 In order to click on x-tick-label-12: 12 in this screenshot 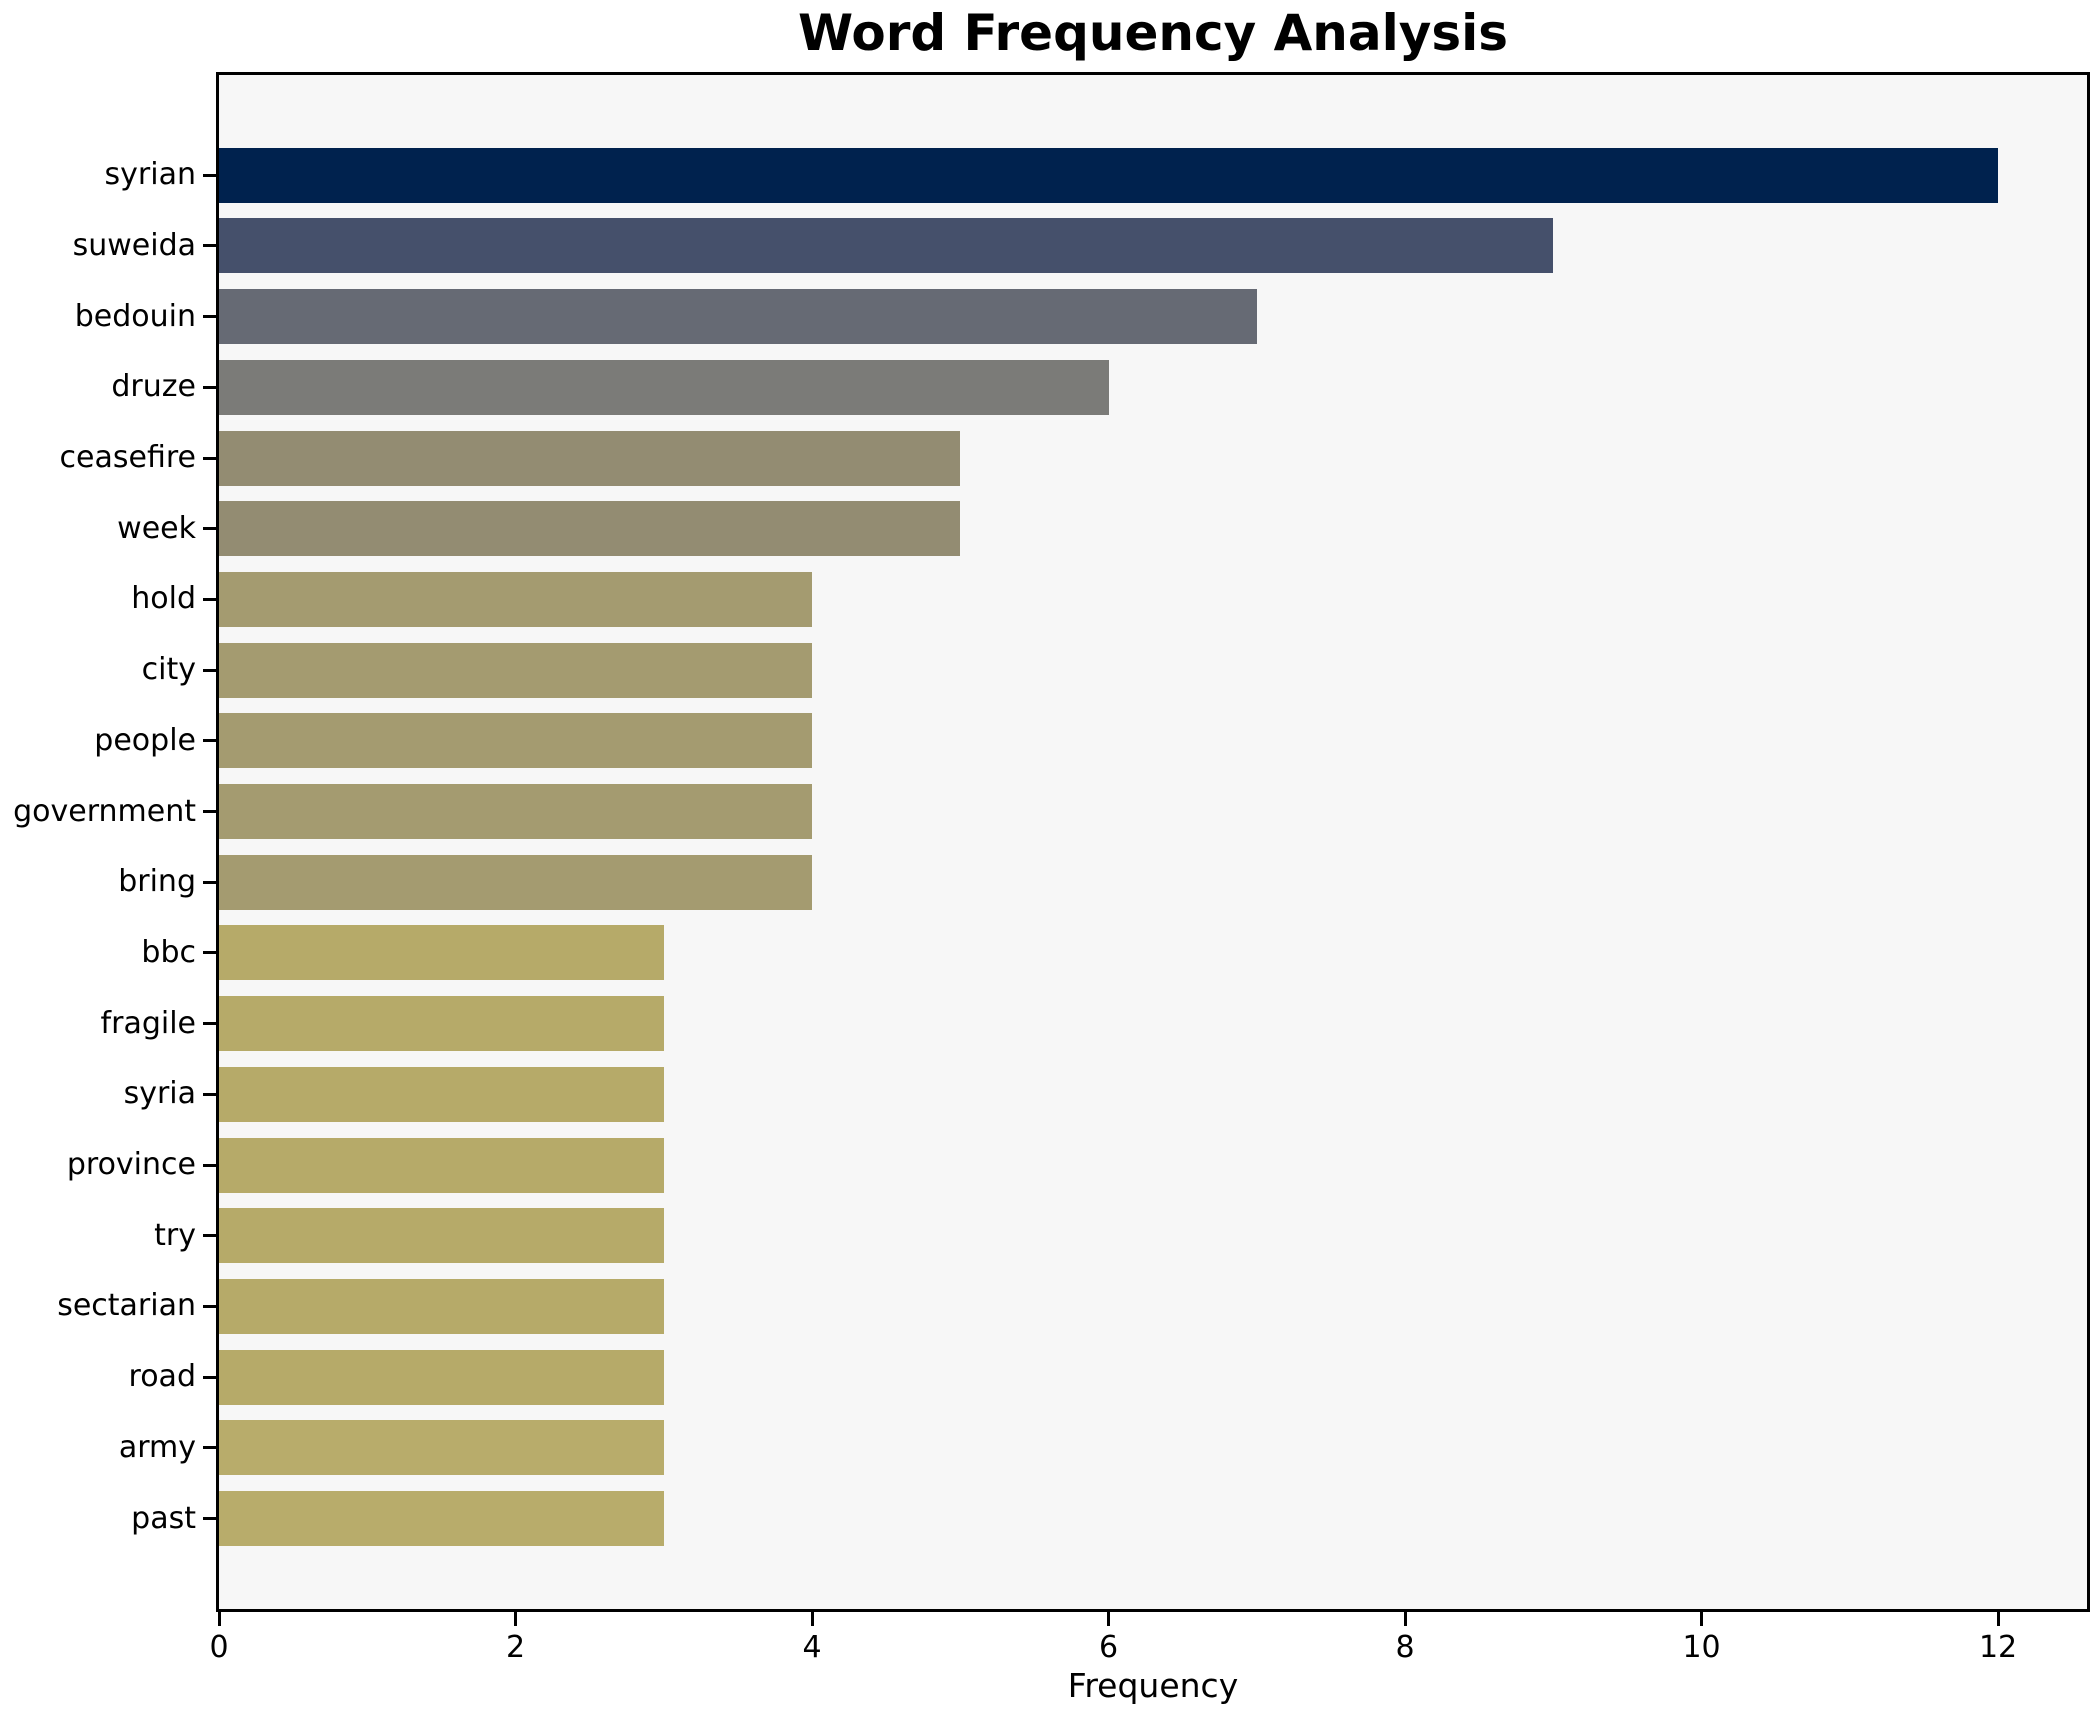, I will do `click(1998, 1647)`.